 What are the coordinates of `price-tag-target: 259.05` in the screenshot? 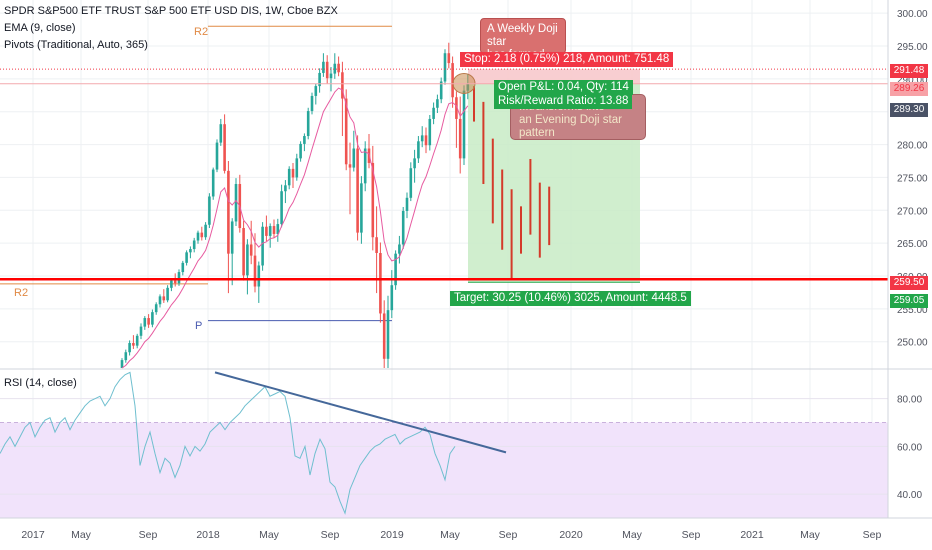 It's located at (909, 301).